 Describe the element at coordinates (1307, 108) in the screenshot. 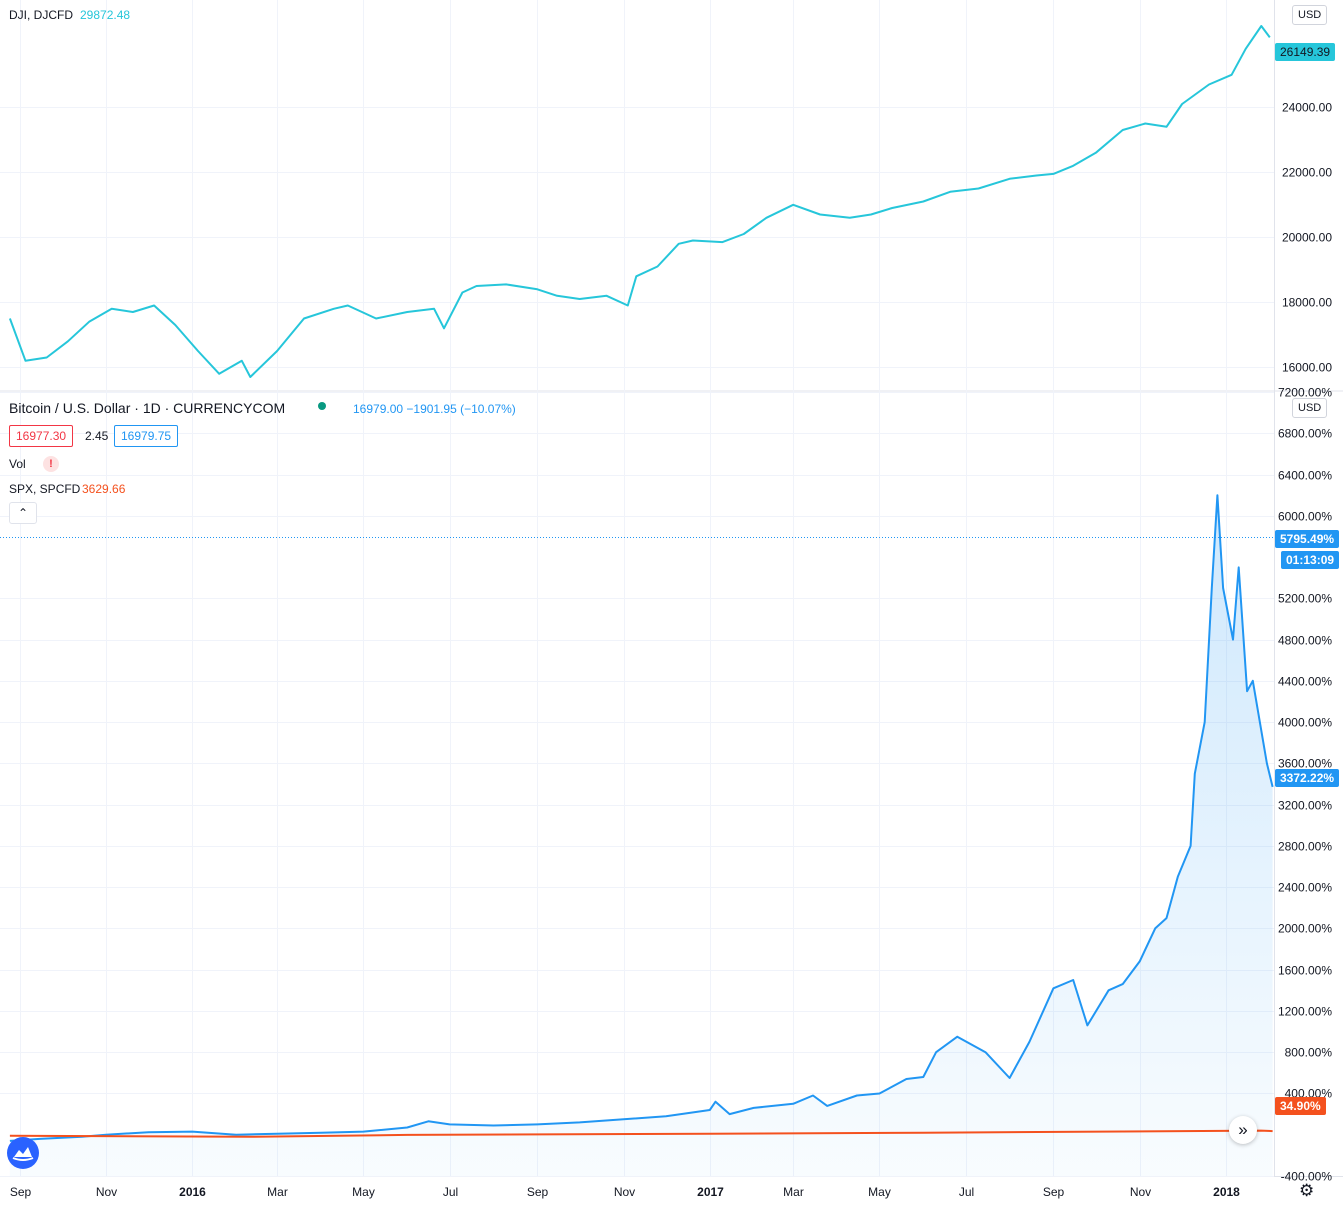

I see `y-tick-label: 24000.00` at that location.